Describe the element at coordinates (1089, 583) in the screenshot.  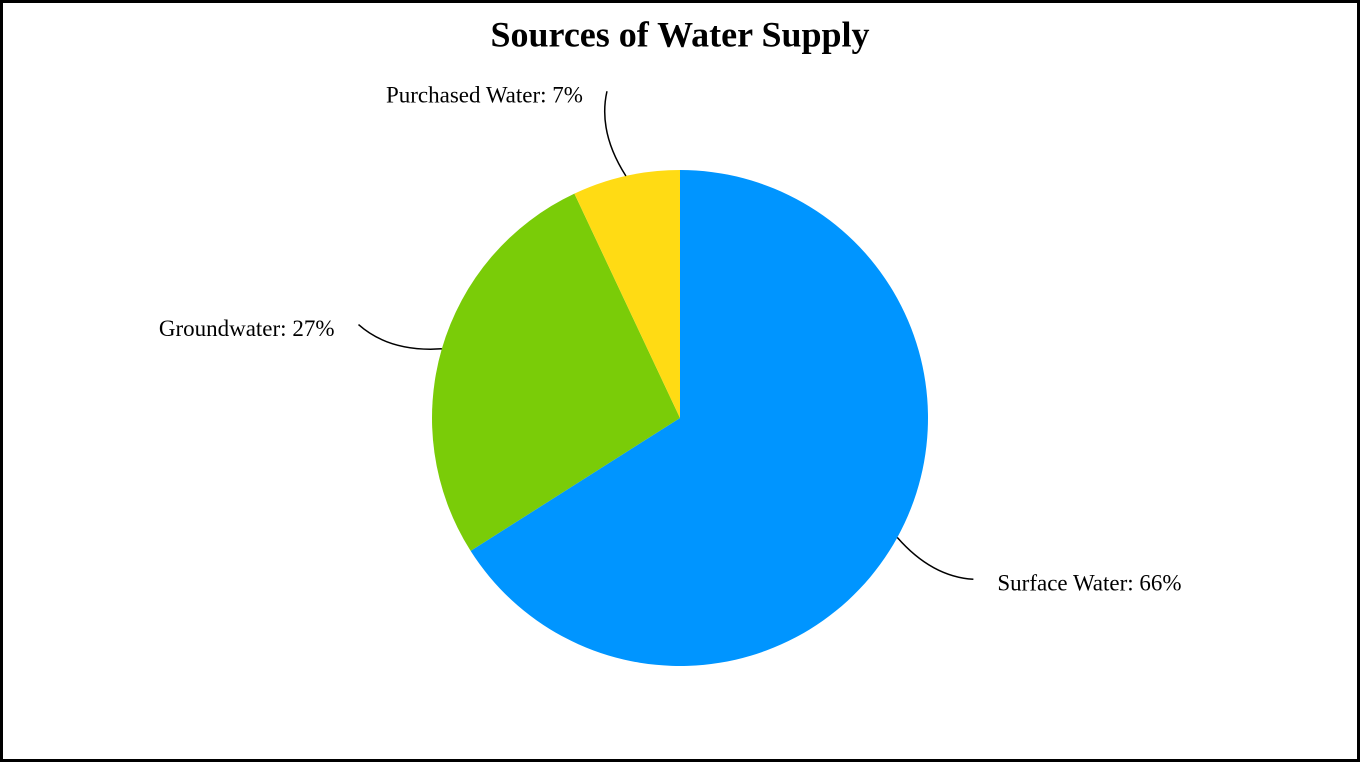
I see `data-label: Surface Water: 66%` at that location.